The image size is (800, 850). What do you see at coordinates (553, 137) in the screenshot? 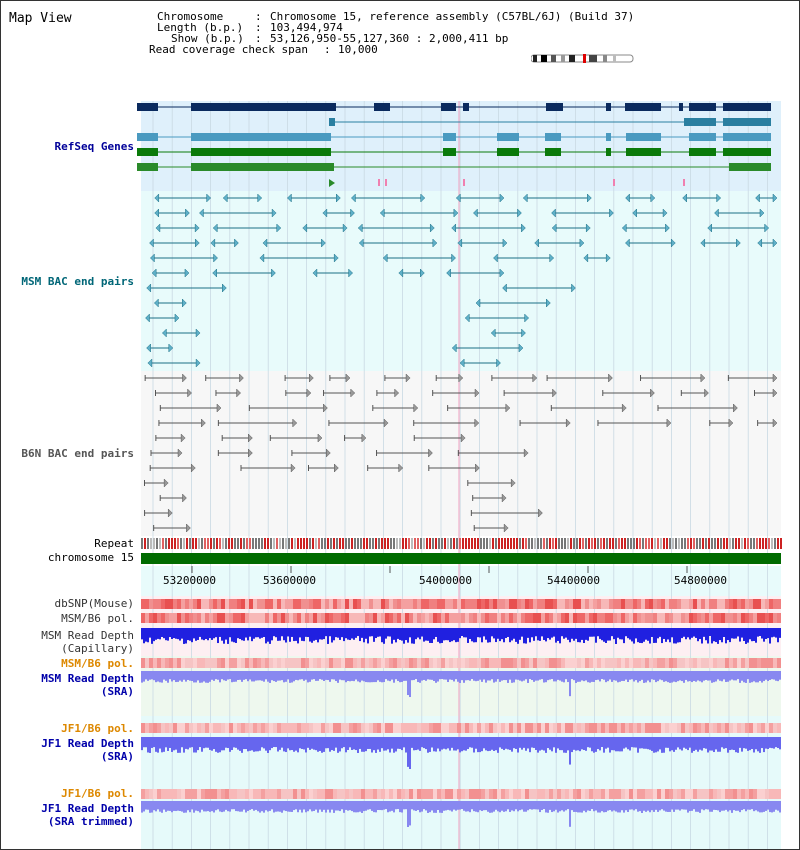
I see `gene-exon` at bounding box center [553, 137].